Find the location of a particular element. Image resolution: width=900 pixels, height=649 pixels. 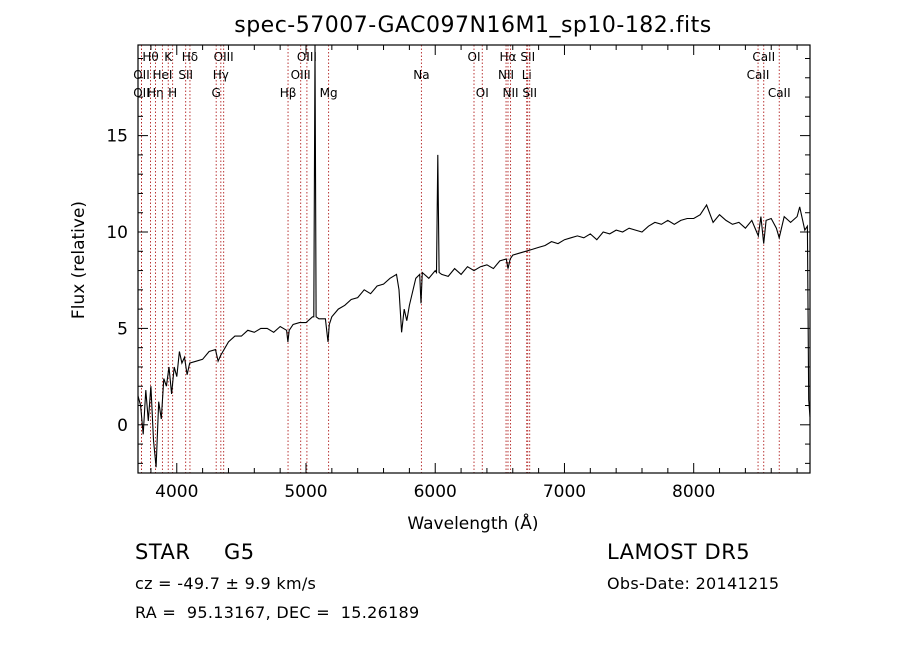

feature-line-label: Hα is located at coordinates (508, 57).